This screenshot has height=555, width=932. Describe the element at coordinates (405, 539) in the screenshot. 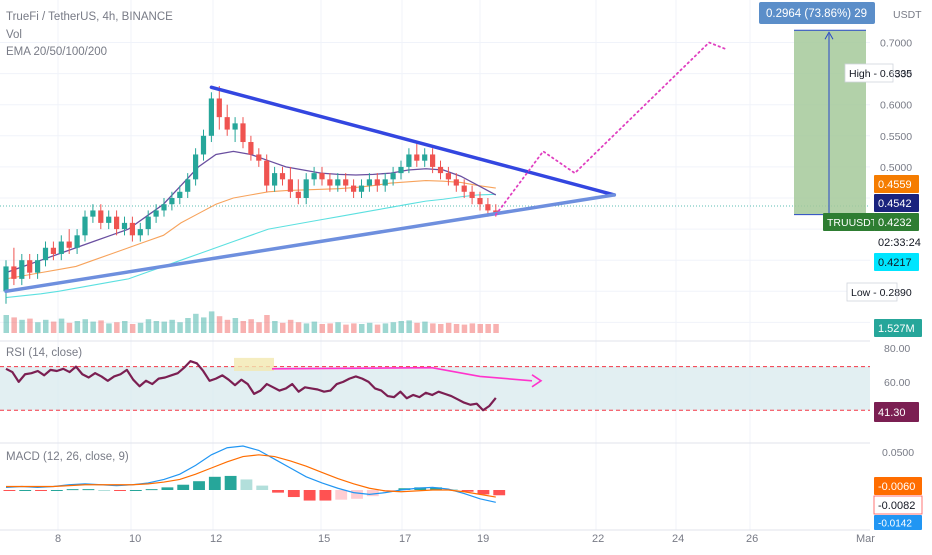

I see `time-tick: 17` at that location.